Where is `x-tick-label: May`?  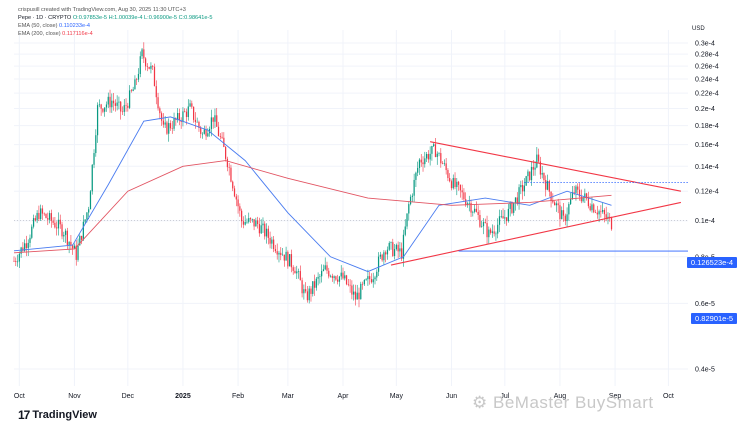 x-tick-label: May is located at coordinates (397, 396).